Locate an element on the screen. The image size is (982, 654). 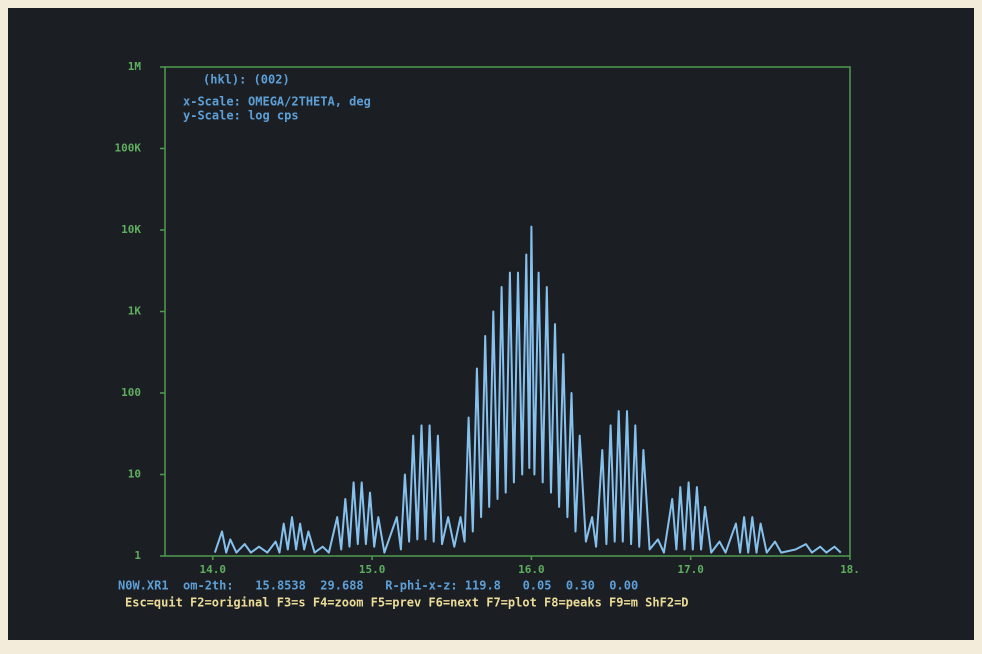
x-tick-label: 16.0 is located at coordinates (531, 569).